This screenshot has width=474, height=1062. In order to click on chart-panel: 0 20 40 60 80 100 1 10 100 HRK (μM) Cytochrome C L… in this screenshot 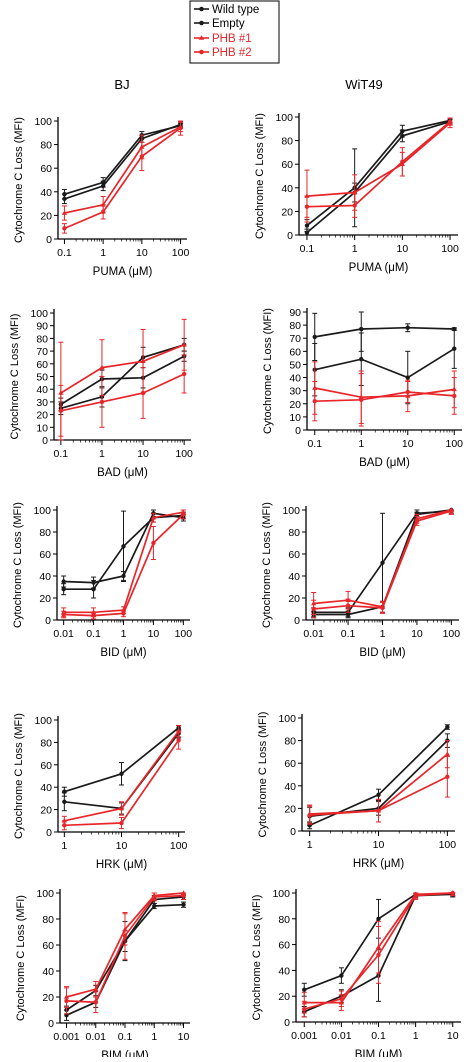, I will do `click(100, 792)`.